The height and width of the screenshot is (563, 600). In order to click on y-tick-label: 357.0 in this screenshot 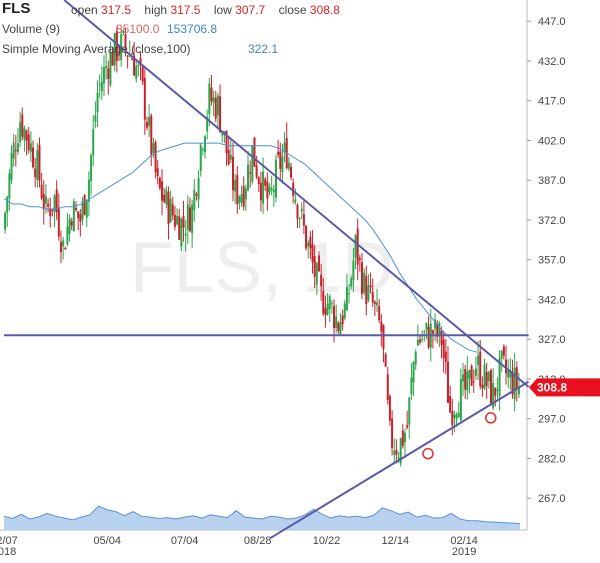, I will do `click(552, 261)`.